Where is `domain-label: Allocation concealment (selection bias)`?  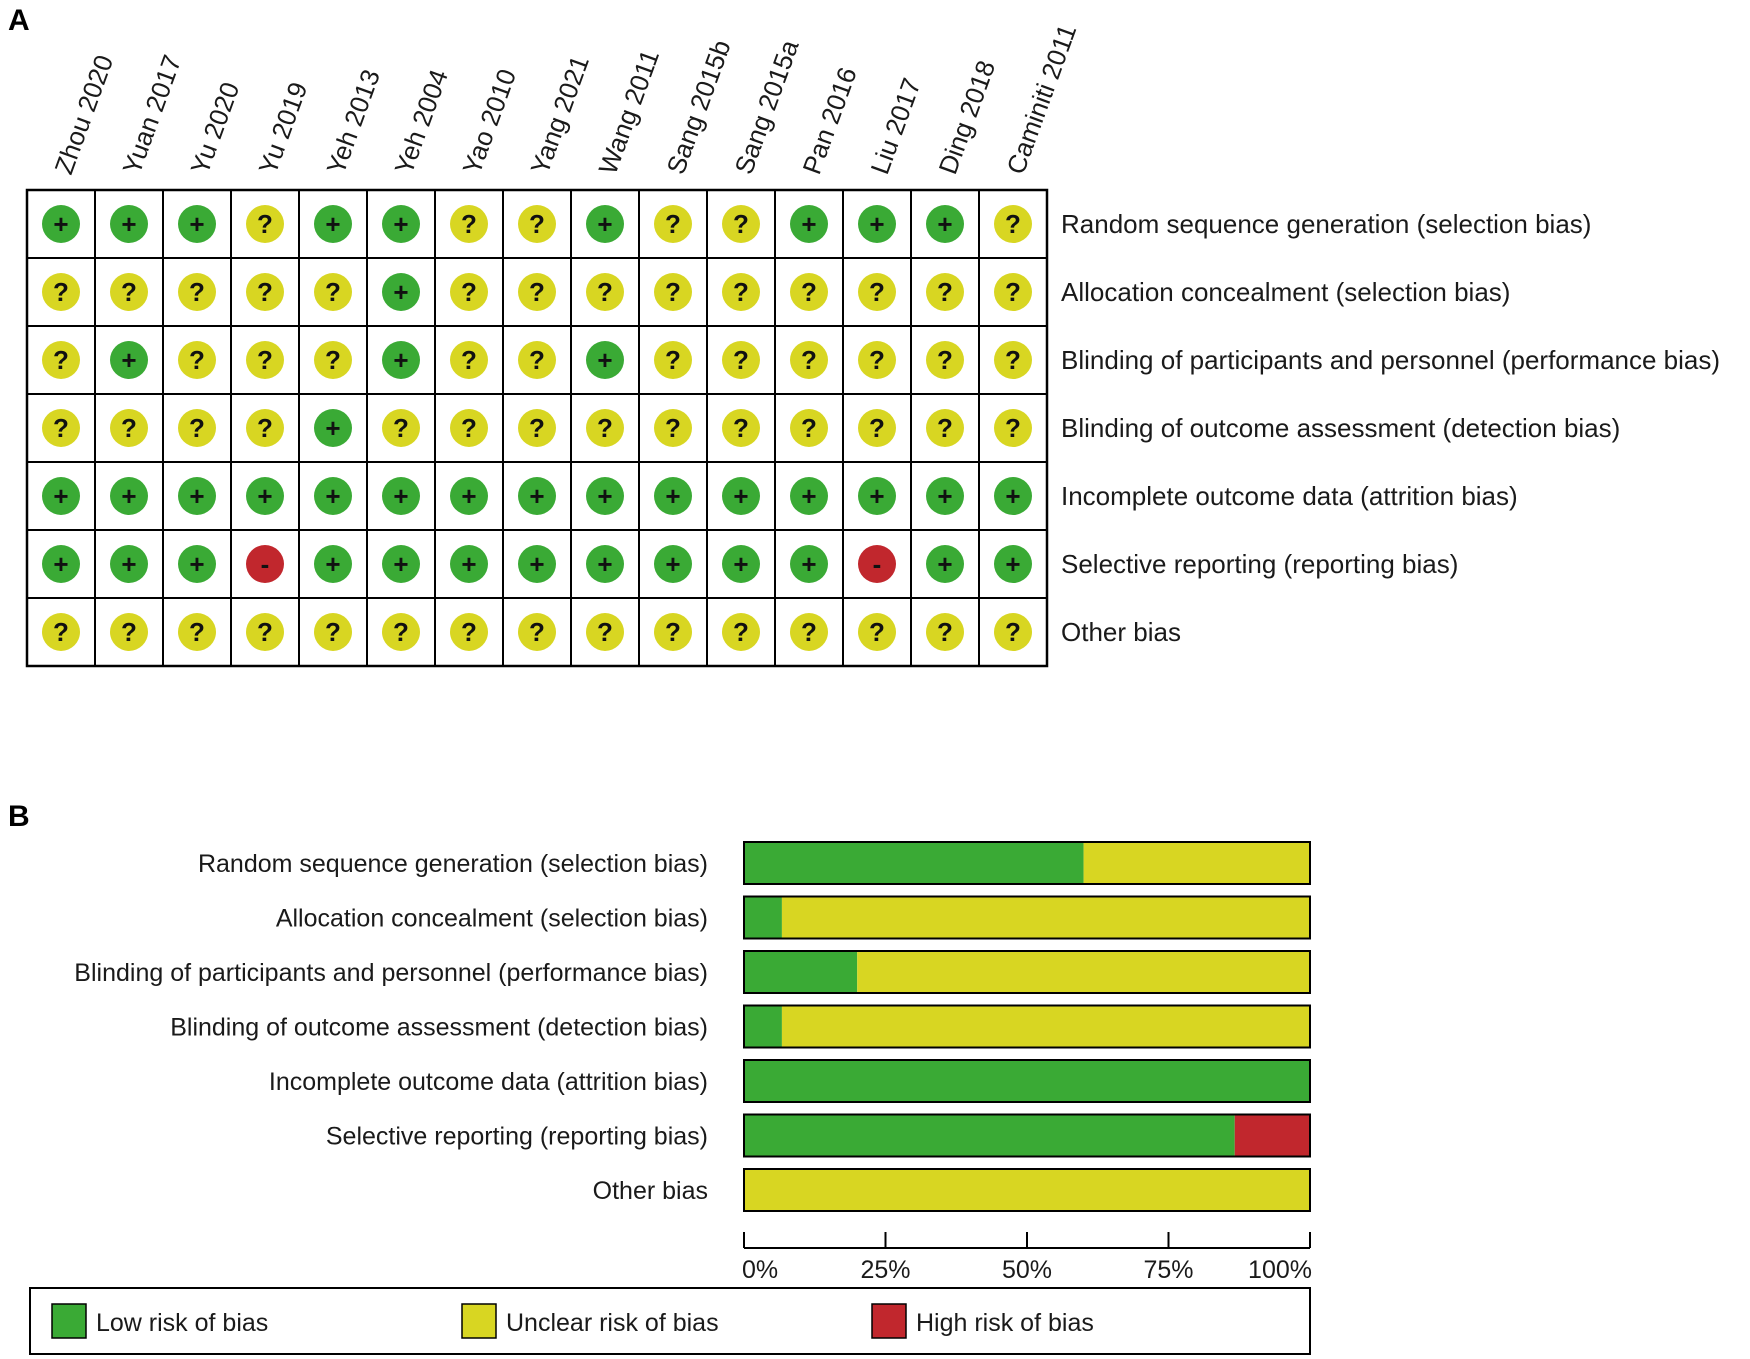 domain-label: Allocation concealment (selection bias) is located at coordinates (1285, 292).